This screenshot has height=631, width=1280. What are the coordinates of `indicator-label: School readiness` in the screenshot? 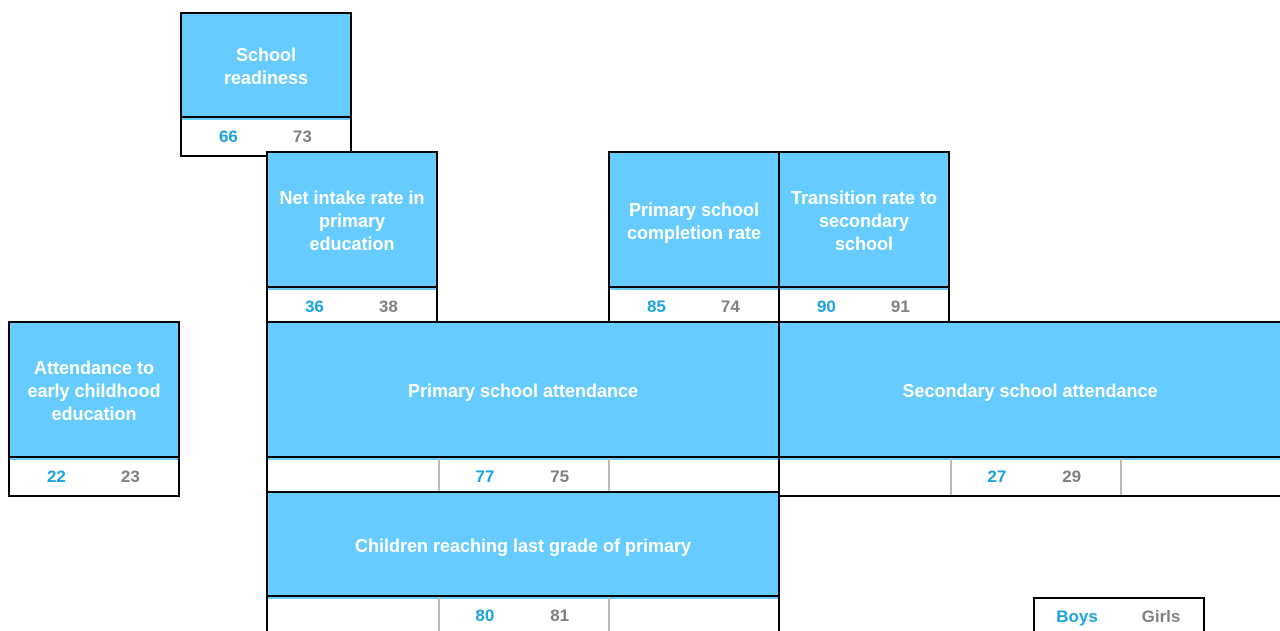 It's located at (266, 67).